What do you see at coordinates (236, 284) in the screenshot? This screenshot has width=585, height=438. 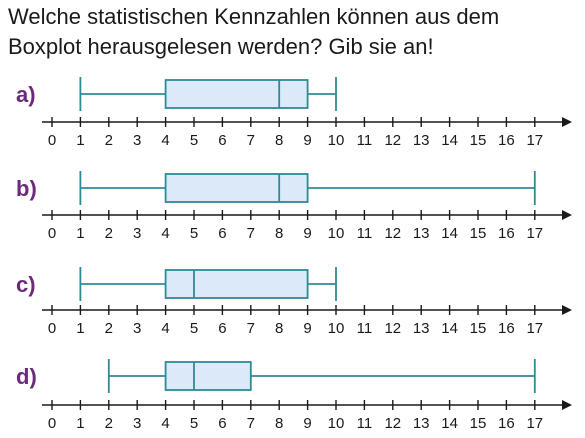 I see `plot-3-box` at bounding box center [236, 284].